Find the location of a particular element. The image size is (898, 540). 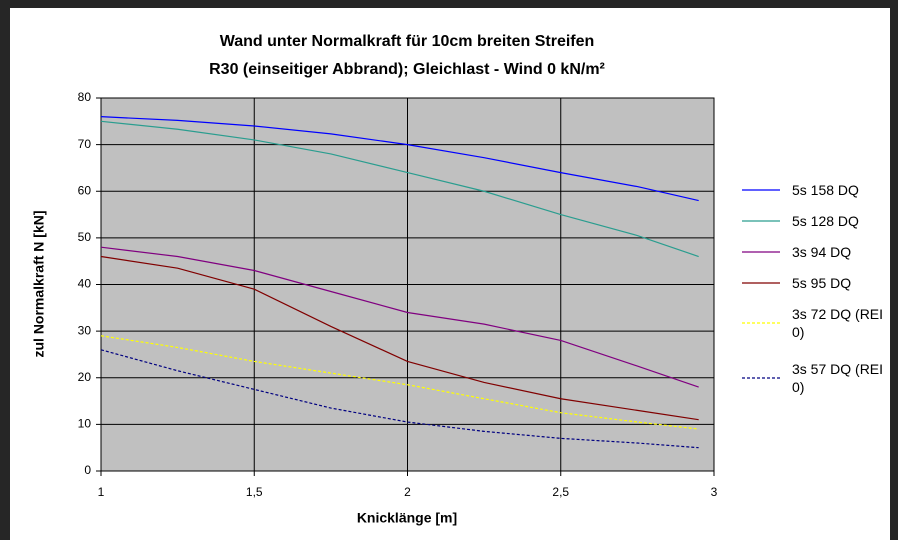

legend-label: 5s 128 DQ is located at coordinates (825, 221).